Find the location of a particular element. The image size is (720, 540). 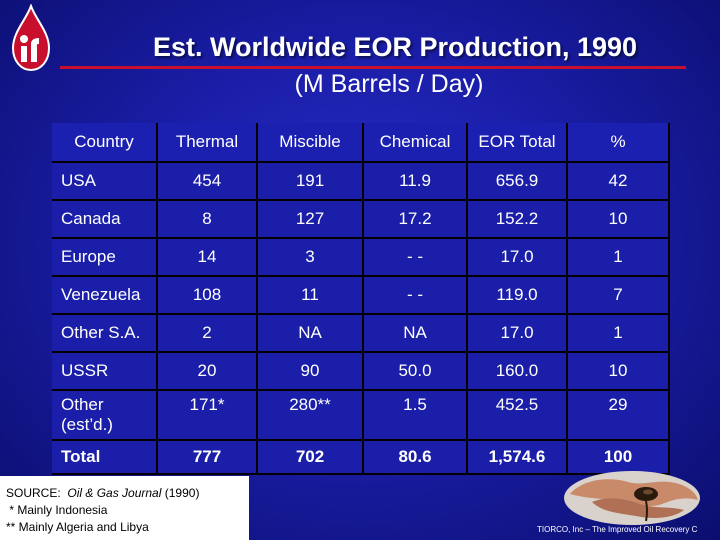

cell-country: USA is located at coordinates (105, 182).